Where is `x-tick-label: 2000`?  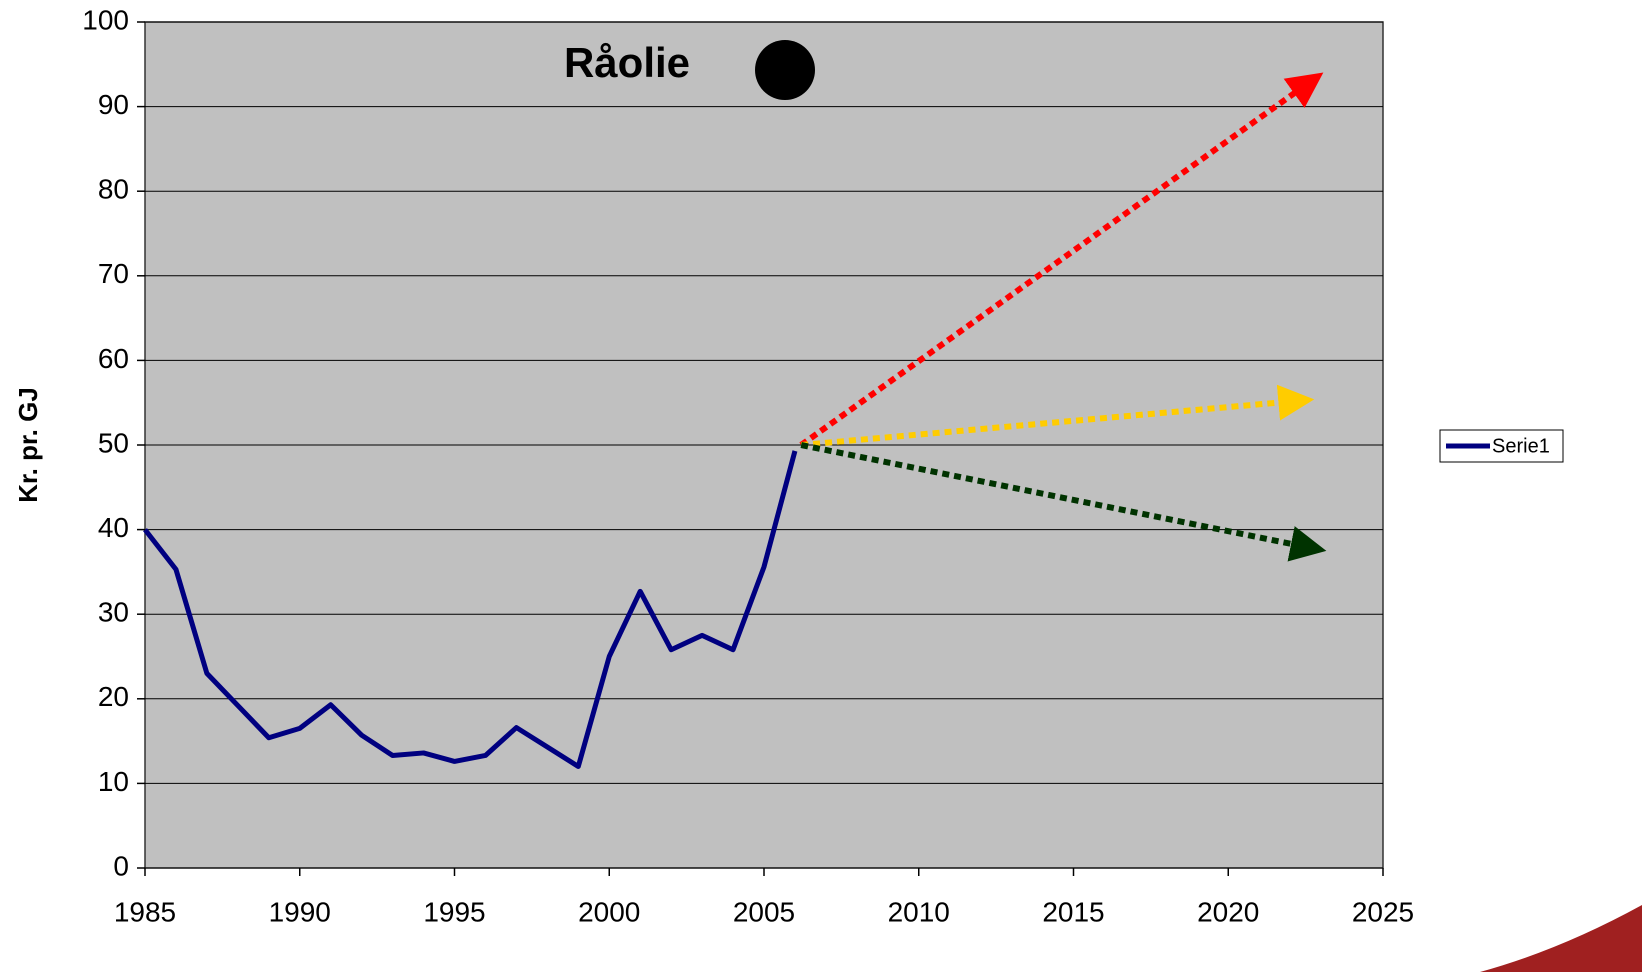
x-tick-label: 2000 is located at coordinates (609, 911).